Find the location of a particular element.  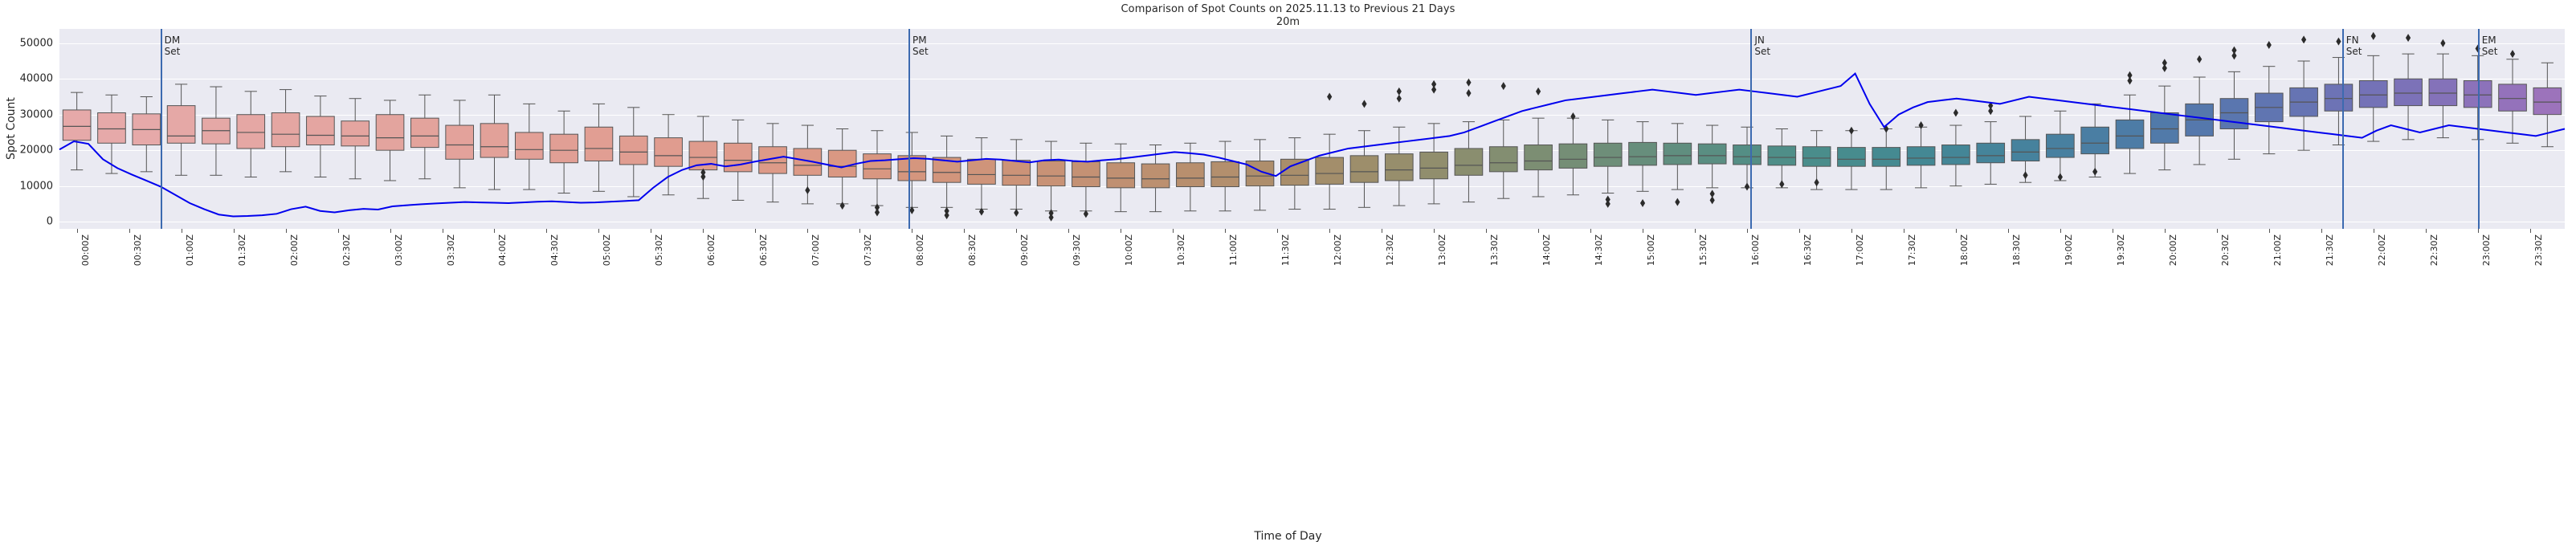

x-axis-tick-label: 16:30Z is located at coordinates (1807, 250).